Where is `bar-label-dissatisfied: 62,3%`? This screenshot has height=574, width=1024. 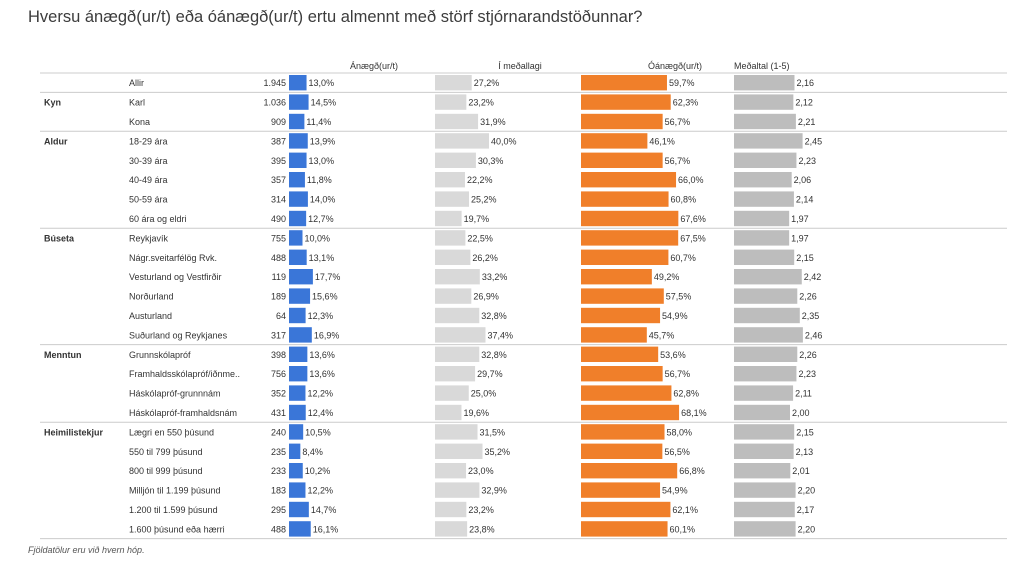
bar-label-dissatisfied: 62,3% is located at coordinates (686, 103).